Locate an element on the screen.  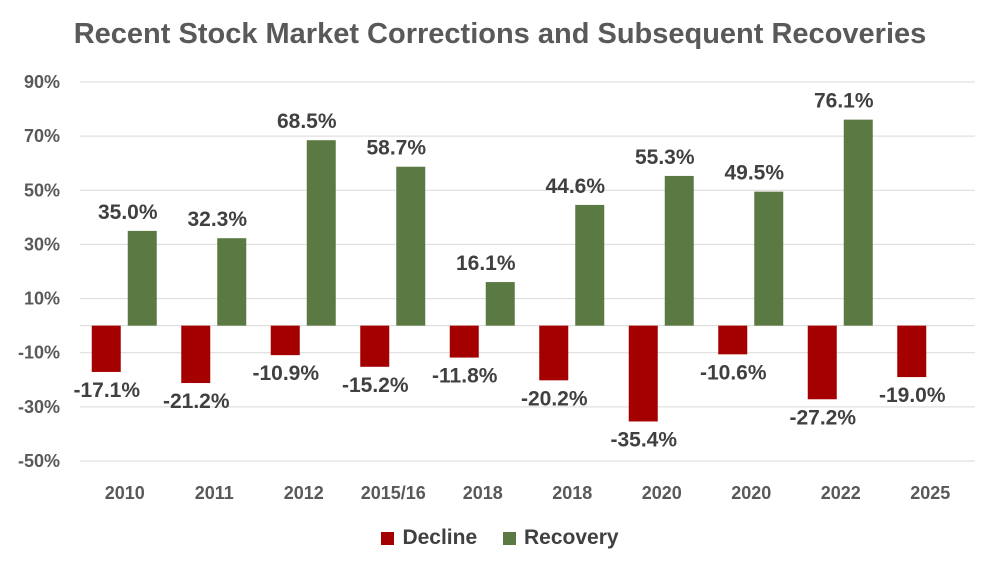
recovery-data-label: 58.7% is located at coordinates (396, 148).